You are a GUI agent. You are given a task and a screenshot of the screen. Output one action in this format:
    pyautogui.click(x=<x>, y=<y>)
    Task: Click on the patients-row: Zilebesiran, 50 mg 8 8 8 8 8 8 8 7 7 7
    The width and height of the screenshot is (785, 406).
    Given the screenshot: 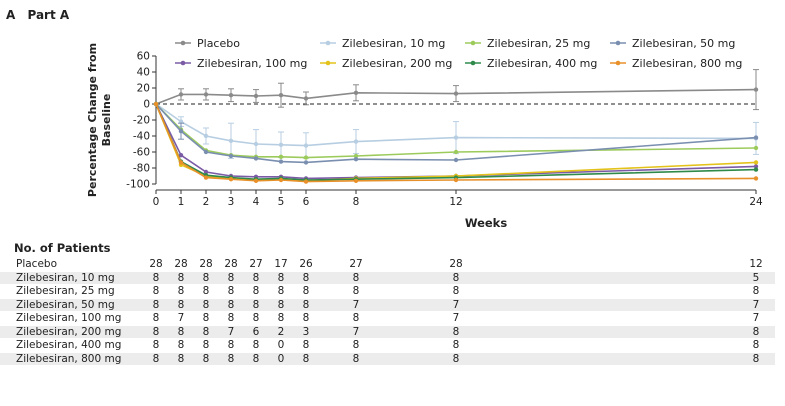 What is the action you would take?
    pyautogui.click(x=387, y=304)
    